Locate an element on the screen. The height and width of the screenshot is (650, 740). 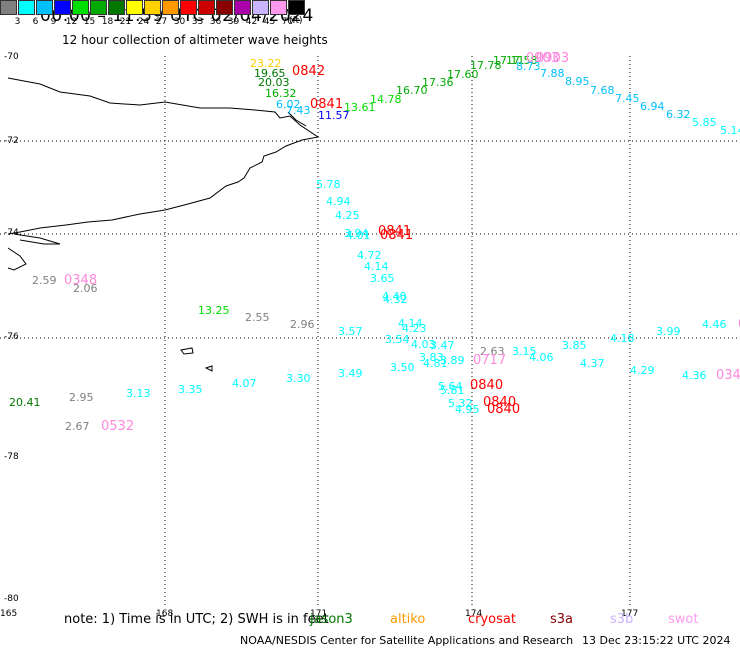
wave-height-label: 14.78 is located at coordinates (386, 99).